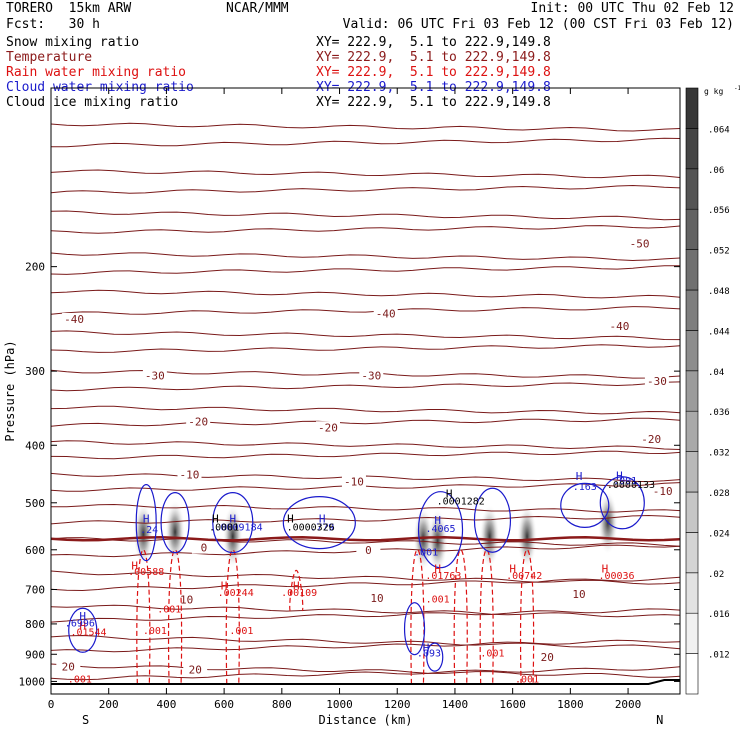 The image size is (740, 740). What do you see at coordinates (632, 8) in the screenshot?
I see `init-time: Init: 00 UTC Thu 02 Feb 12` at bounding box center [632, 8].